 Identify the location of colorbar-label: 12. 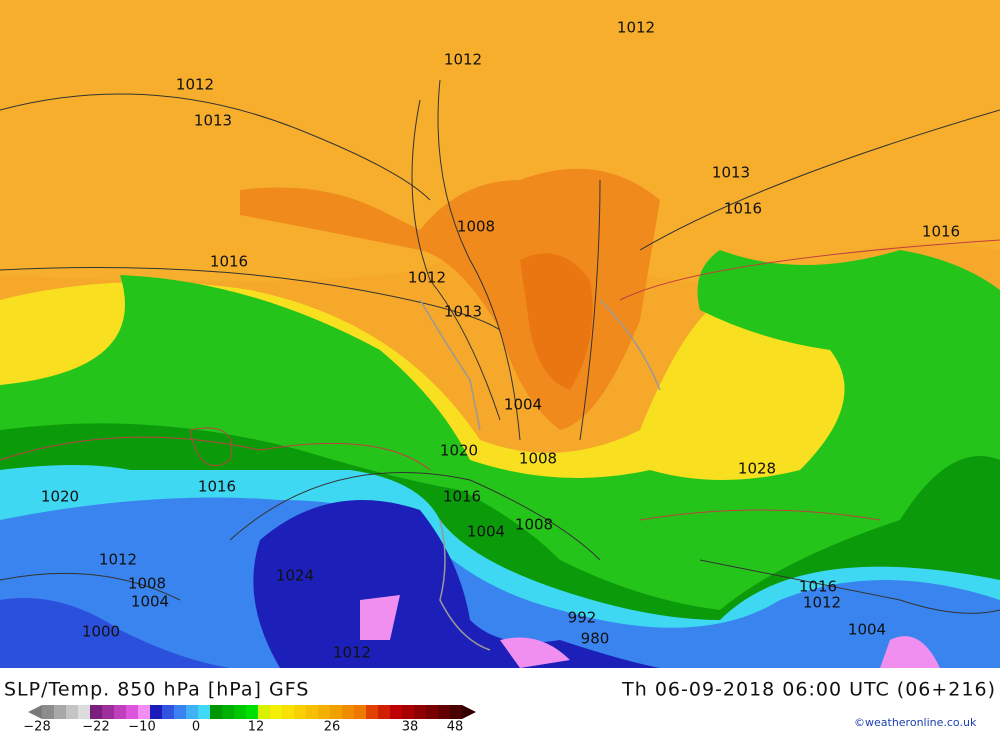
(256, 726).